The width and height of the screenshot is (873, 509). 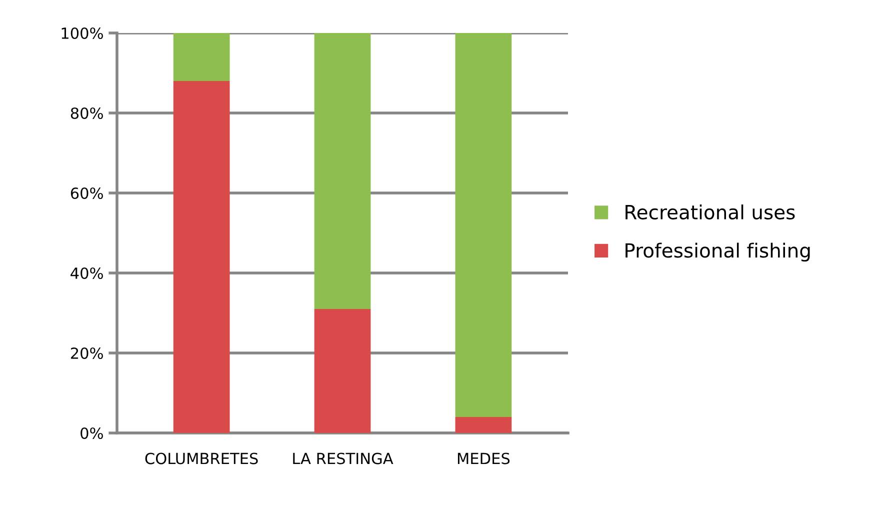 What do you see at coordinates (86, 353) in the screenshot?
I see `y-tick-label: 20%` at bounding box center [86, 353].